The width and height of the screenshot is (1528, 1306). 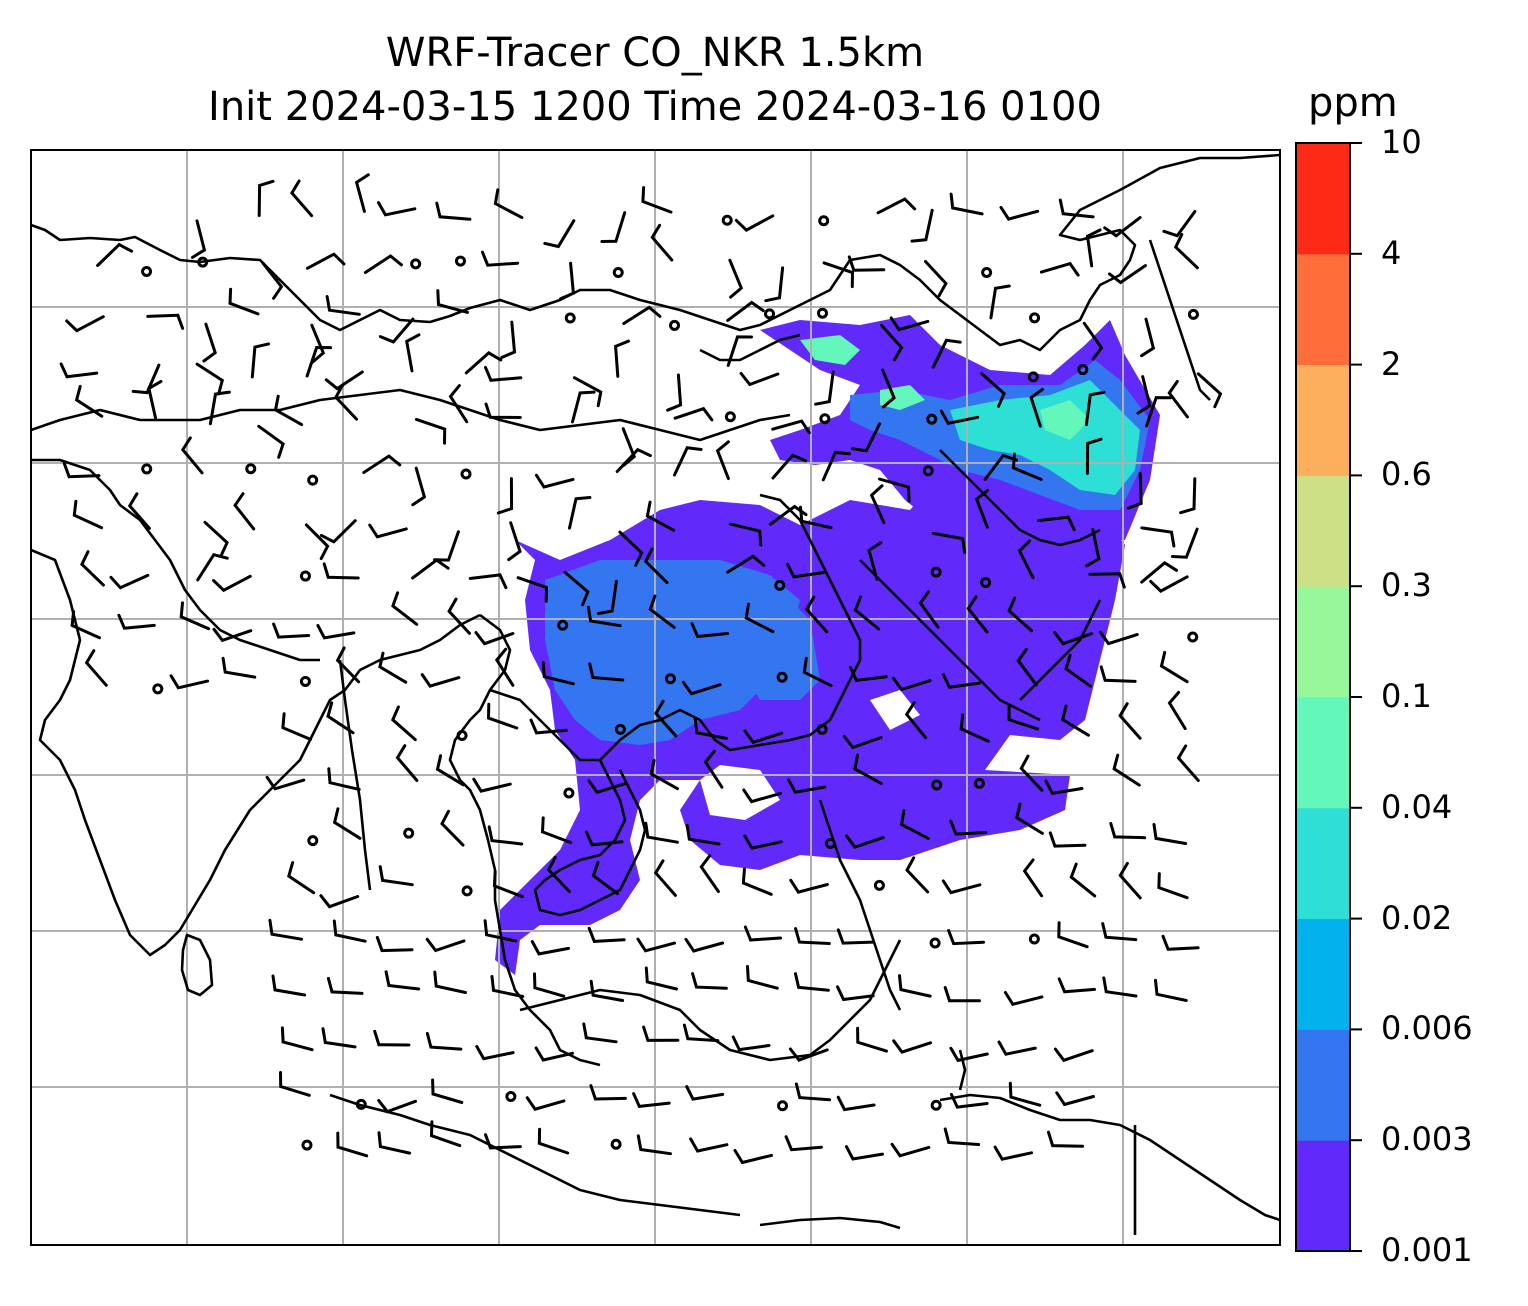 What do you see at coordinates (1406, 585) in the screenshot?
I see `colorbar-tick-label: 0.3` at bounding box center [1406, 585].